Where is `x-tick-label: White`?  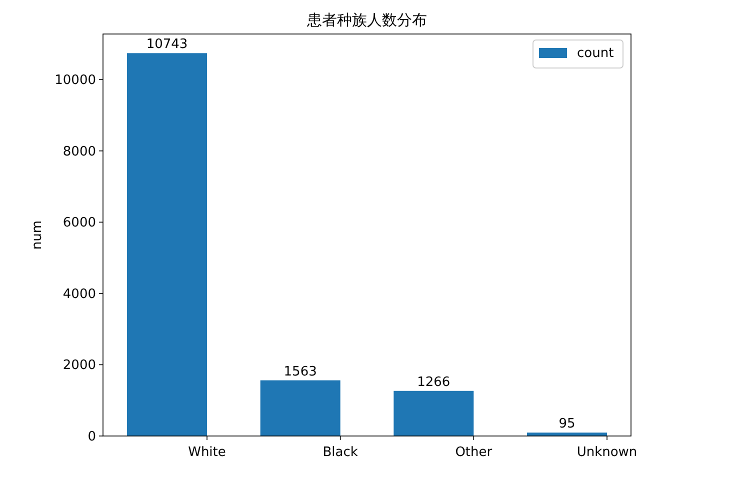
x-tick-label: White is located at coordinates (207, 452).